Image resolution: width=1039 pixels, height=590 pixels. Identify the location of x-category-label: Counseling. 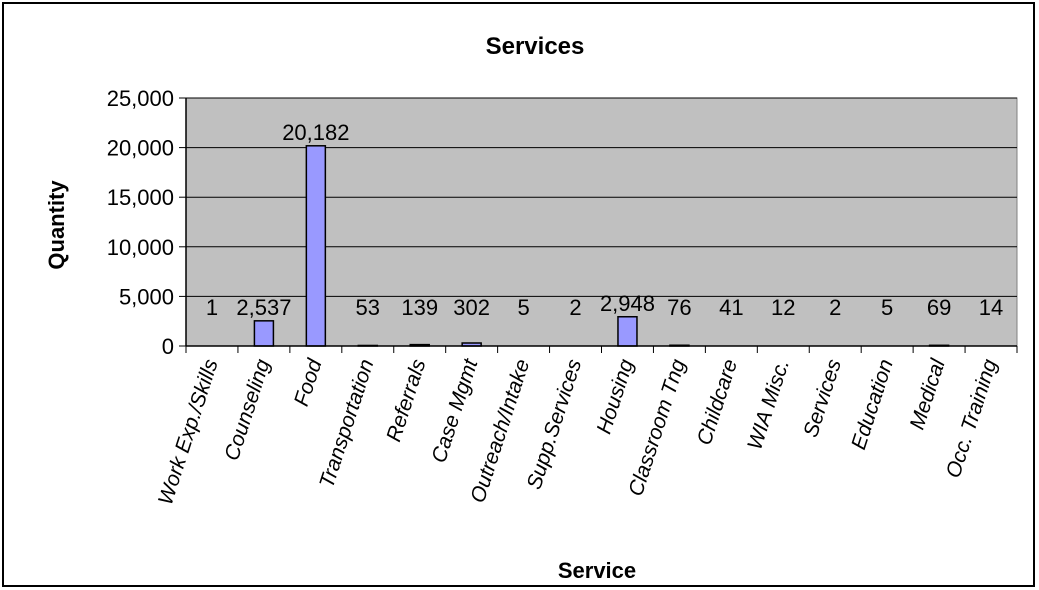
(247, 409).